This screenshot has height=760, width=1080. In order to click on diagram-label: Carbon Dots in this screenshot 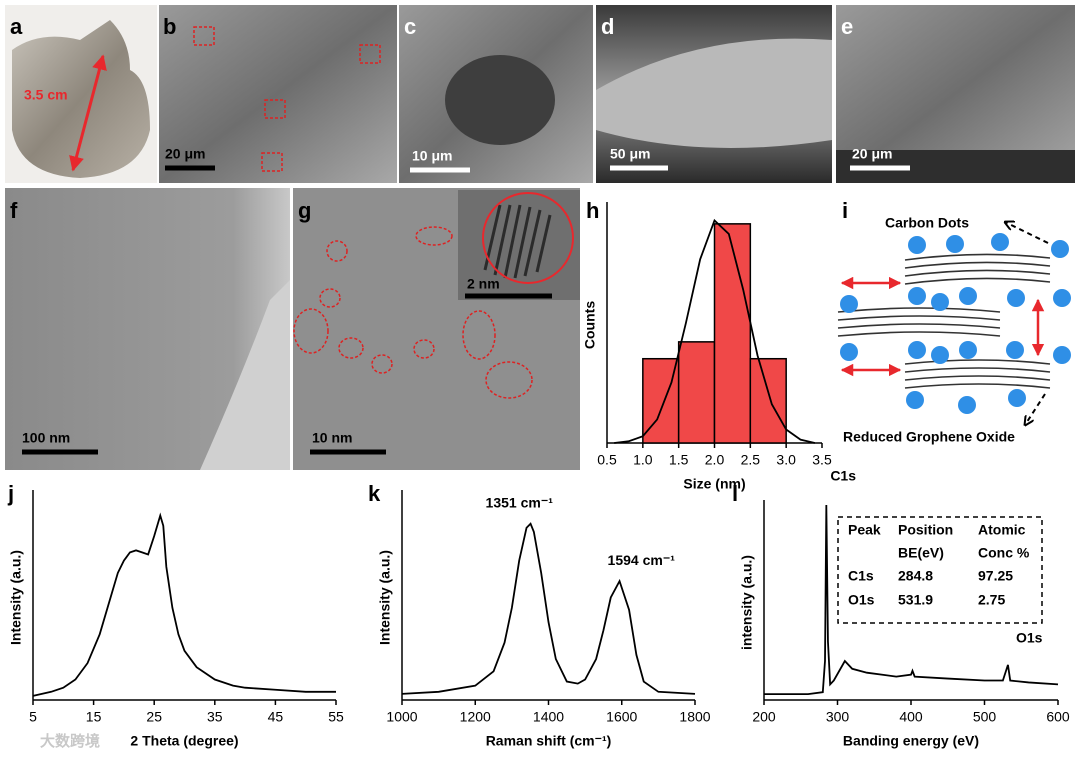, I will do `click(927, 223)`.